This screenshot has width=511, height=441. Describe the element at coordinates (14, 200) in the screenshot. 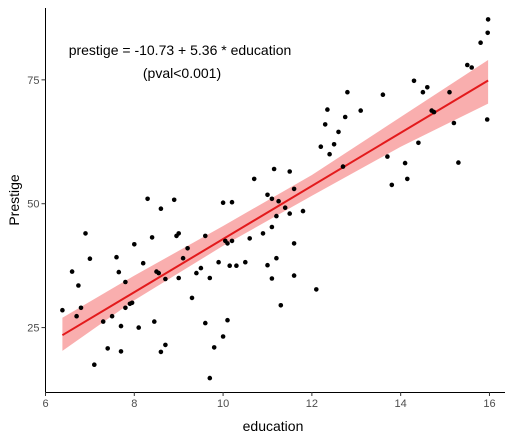

I see `y-axis-title: Prestige` at that location.